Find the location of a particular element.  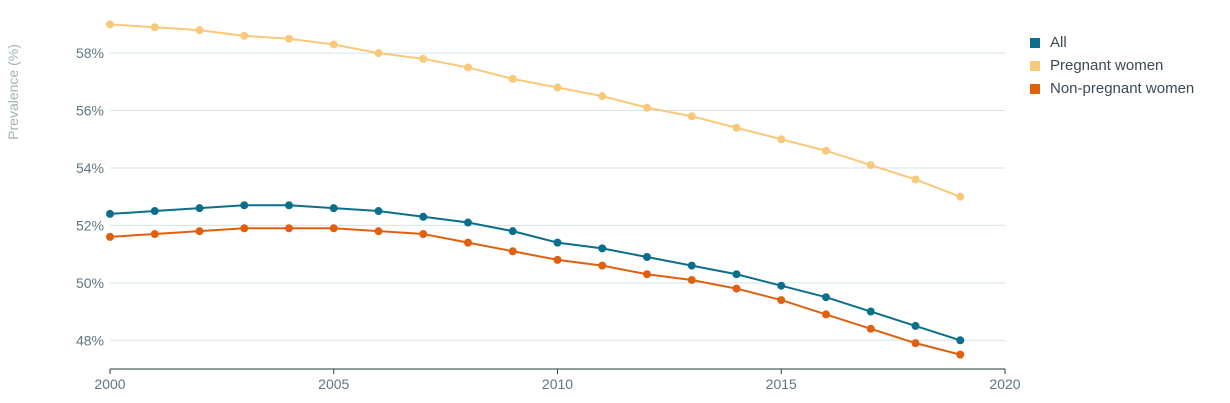

legend-item-all: All is located at coordinates (1112, 42).